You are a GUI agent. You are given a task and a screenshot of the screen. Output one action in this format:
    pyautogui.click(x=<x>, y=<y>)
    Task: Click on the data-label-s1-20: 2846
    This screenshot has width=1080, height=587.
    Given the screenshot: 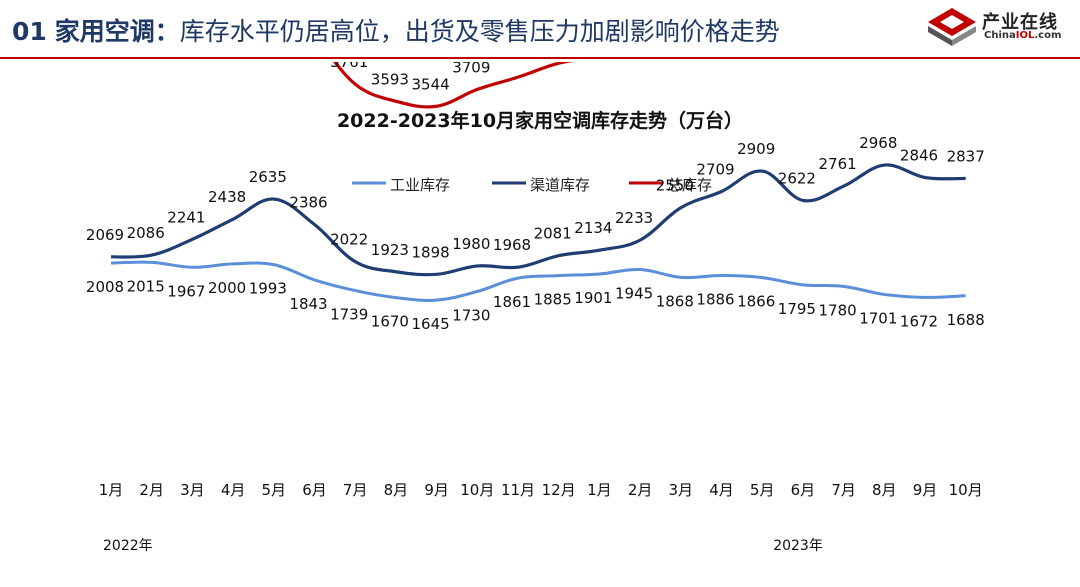 What is the action you would take?
    pyautogui.click(x=919, y=156)
    